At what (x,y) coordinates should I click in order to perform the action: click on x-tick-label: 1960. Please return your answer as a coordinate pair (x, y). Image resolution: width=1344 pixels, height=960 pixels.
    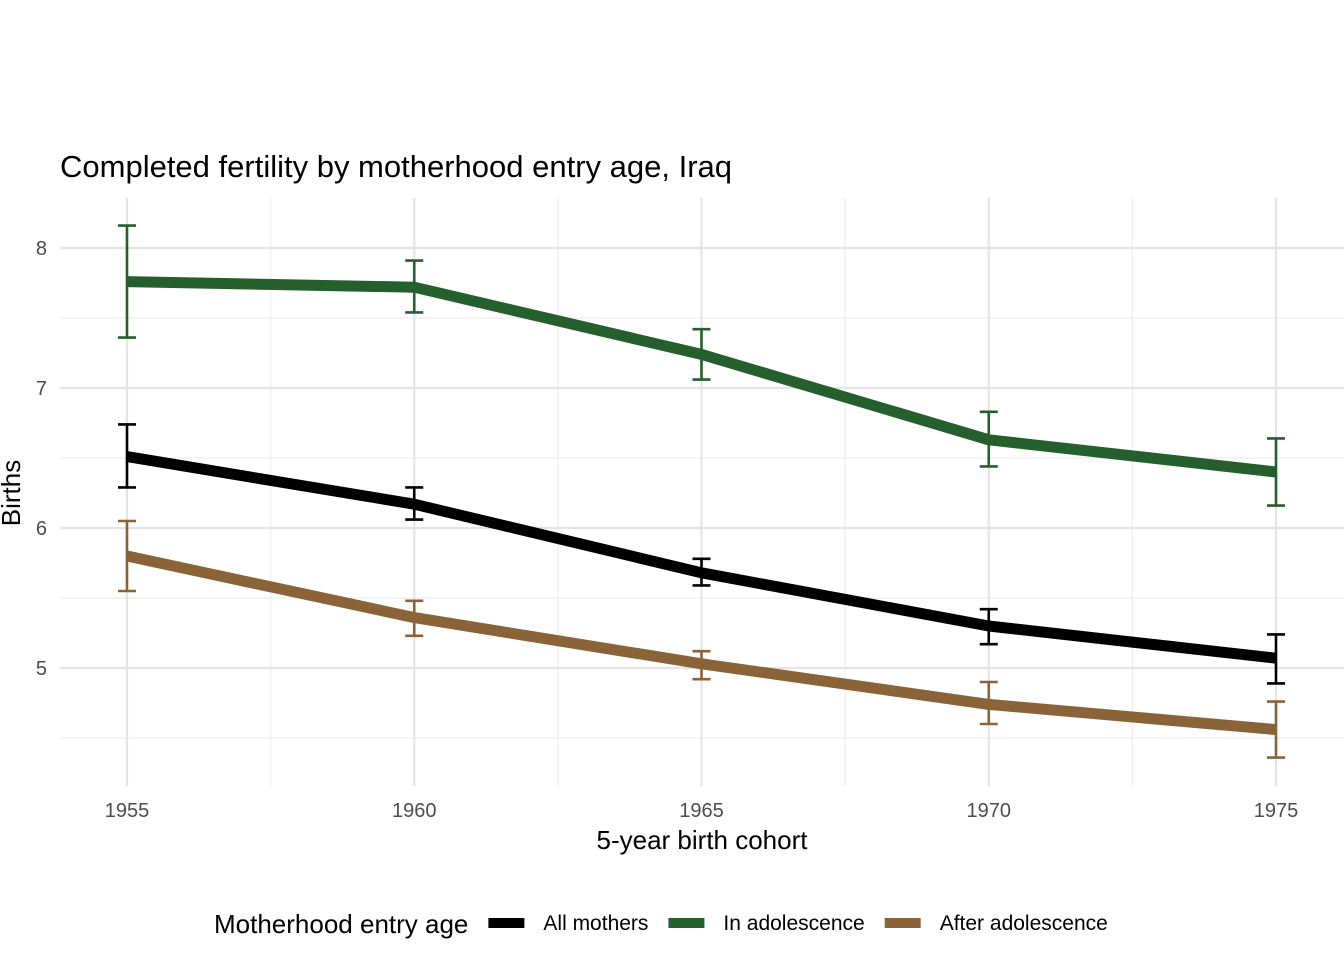
    Looking at the image, I should click on (414, 811).